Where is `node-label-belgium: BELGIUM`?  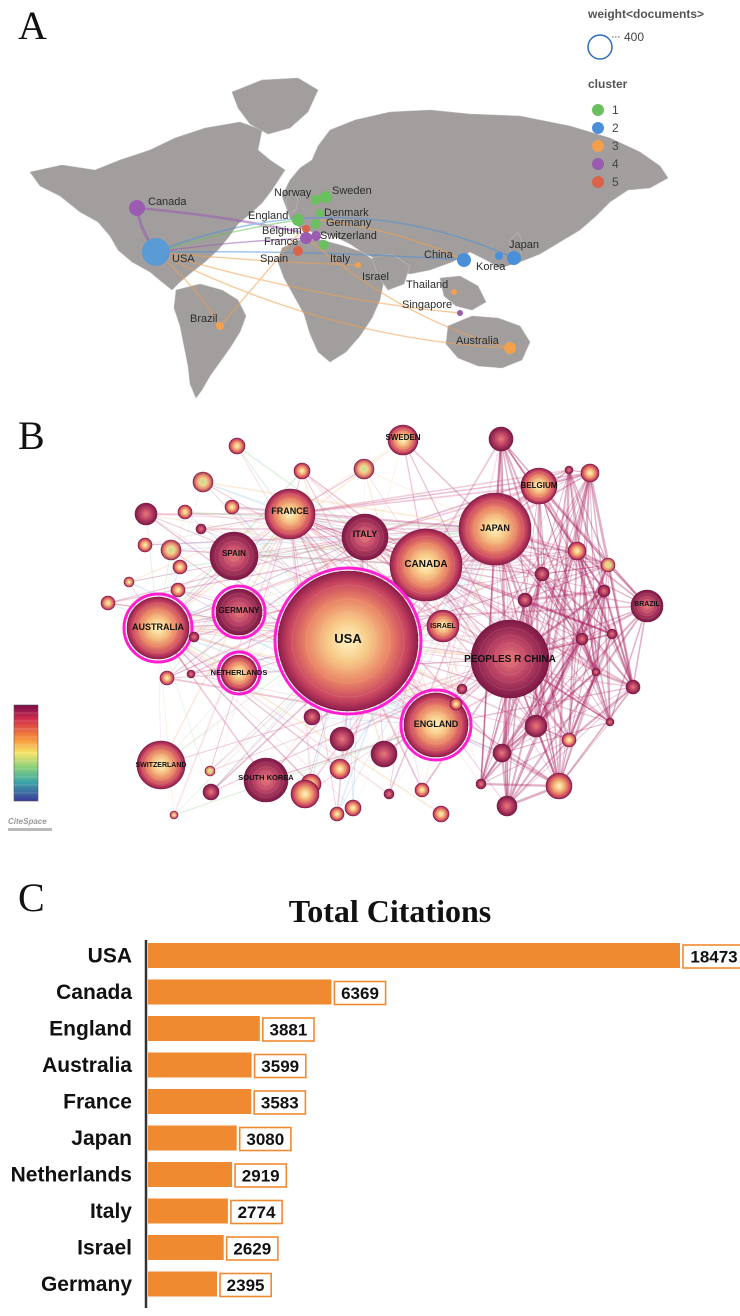
node-label-belgium: BELGIUM is located at coordinates (539, 485).